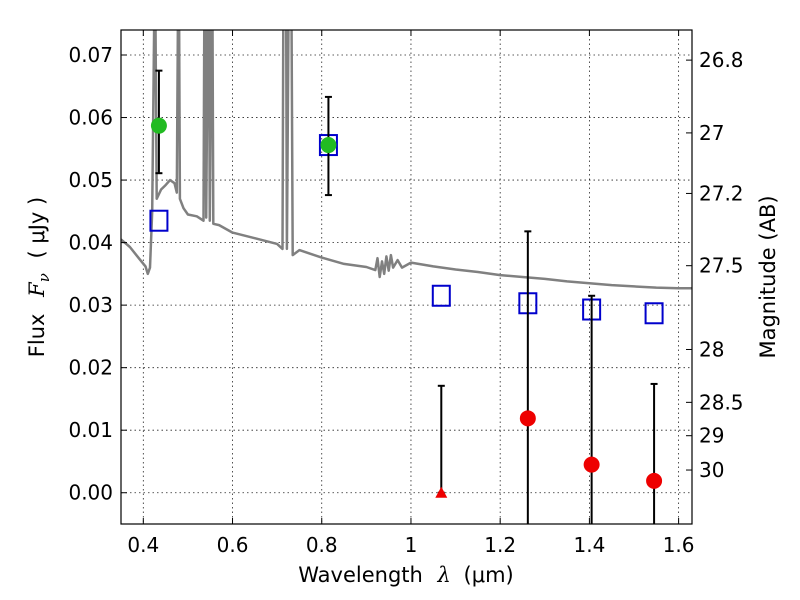  What do you see at coordinates (721, 60) in the screenshot?
I see `y2-tick-label: 26.8` at bounding box center [721, 60].